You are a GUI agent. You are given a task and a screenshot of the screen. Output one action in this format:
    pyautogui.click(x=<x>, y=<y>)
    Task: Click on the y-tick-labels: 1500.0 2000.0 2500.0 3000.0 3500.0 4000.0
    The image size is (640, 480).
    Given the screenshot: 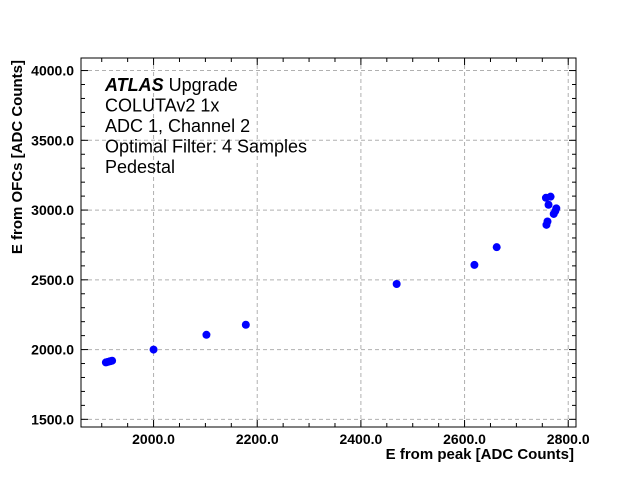 What is the action you would take?
    pyautogui.click(x=52, y=245)
    